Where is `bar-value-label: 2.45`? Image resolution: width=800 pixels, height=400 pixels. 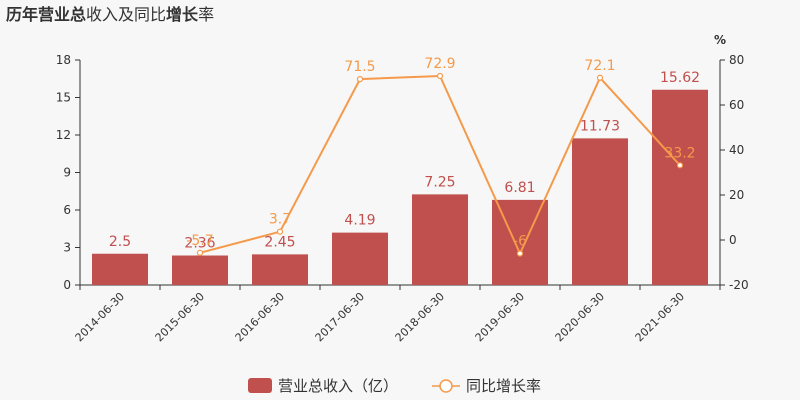
bar-value-label: 2.45 is located at coordinates (279, 242).